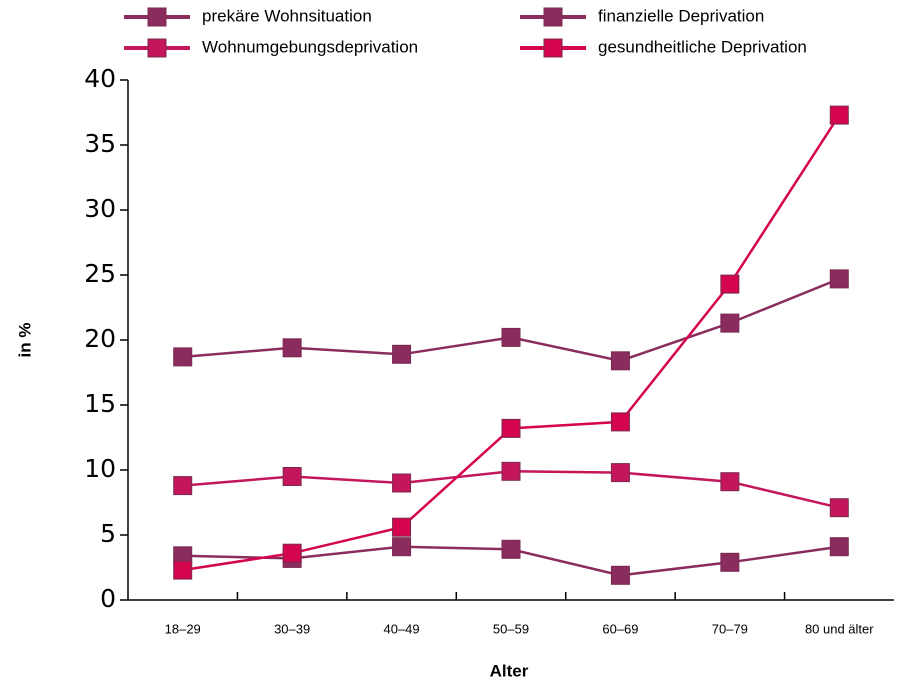  What do you see at coordinates (511, 628) in the screenshot?
I see `x-tick-label: 50–59` at bounding box center [511, 628].